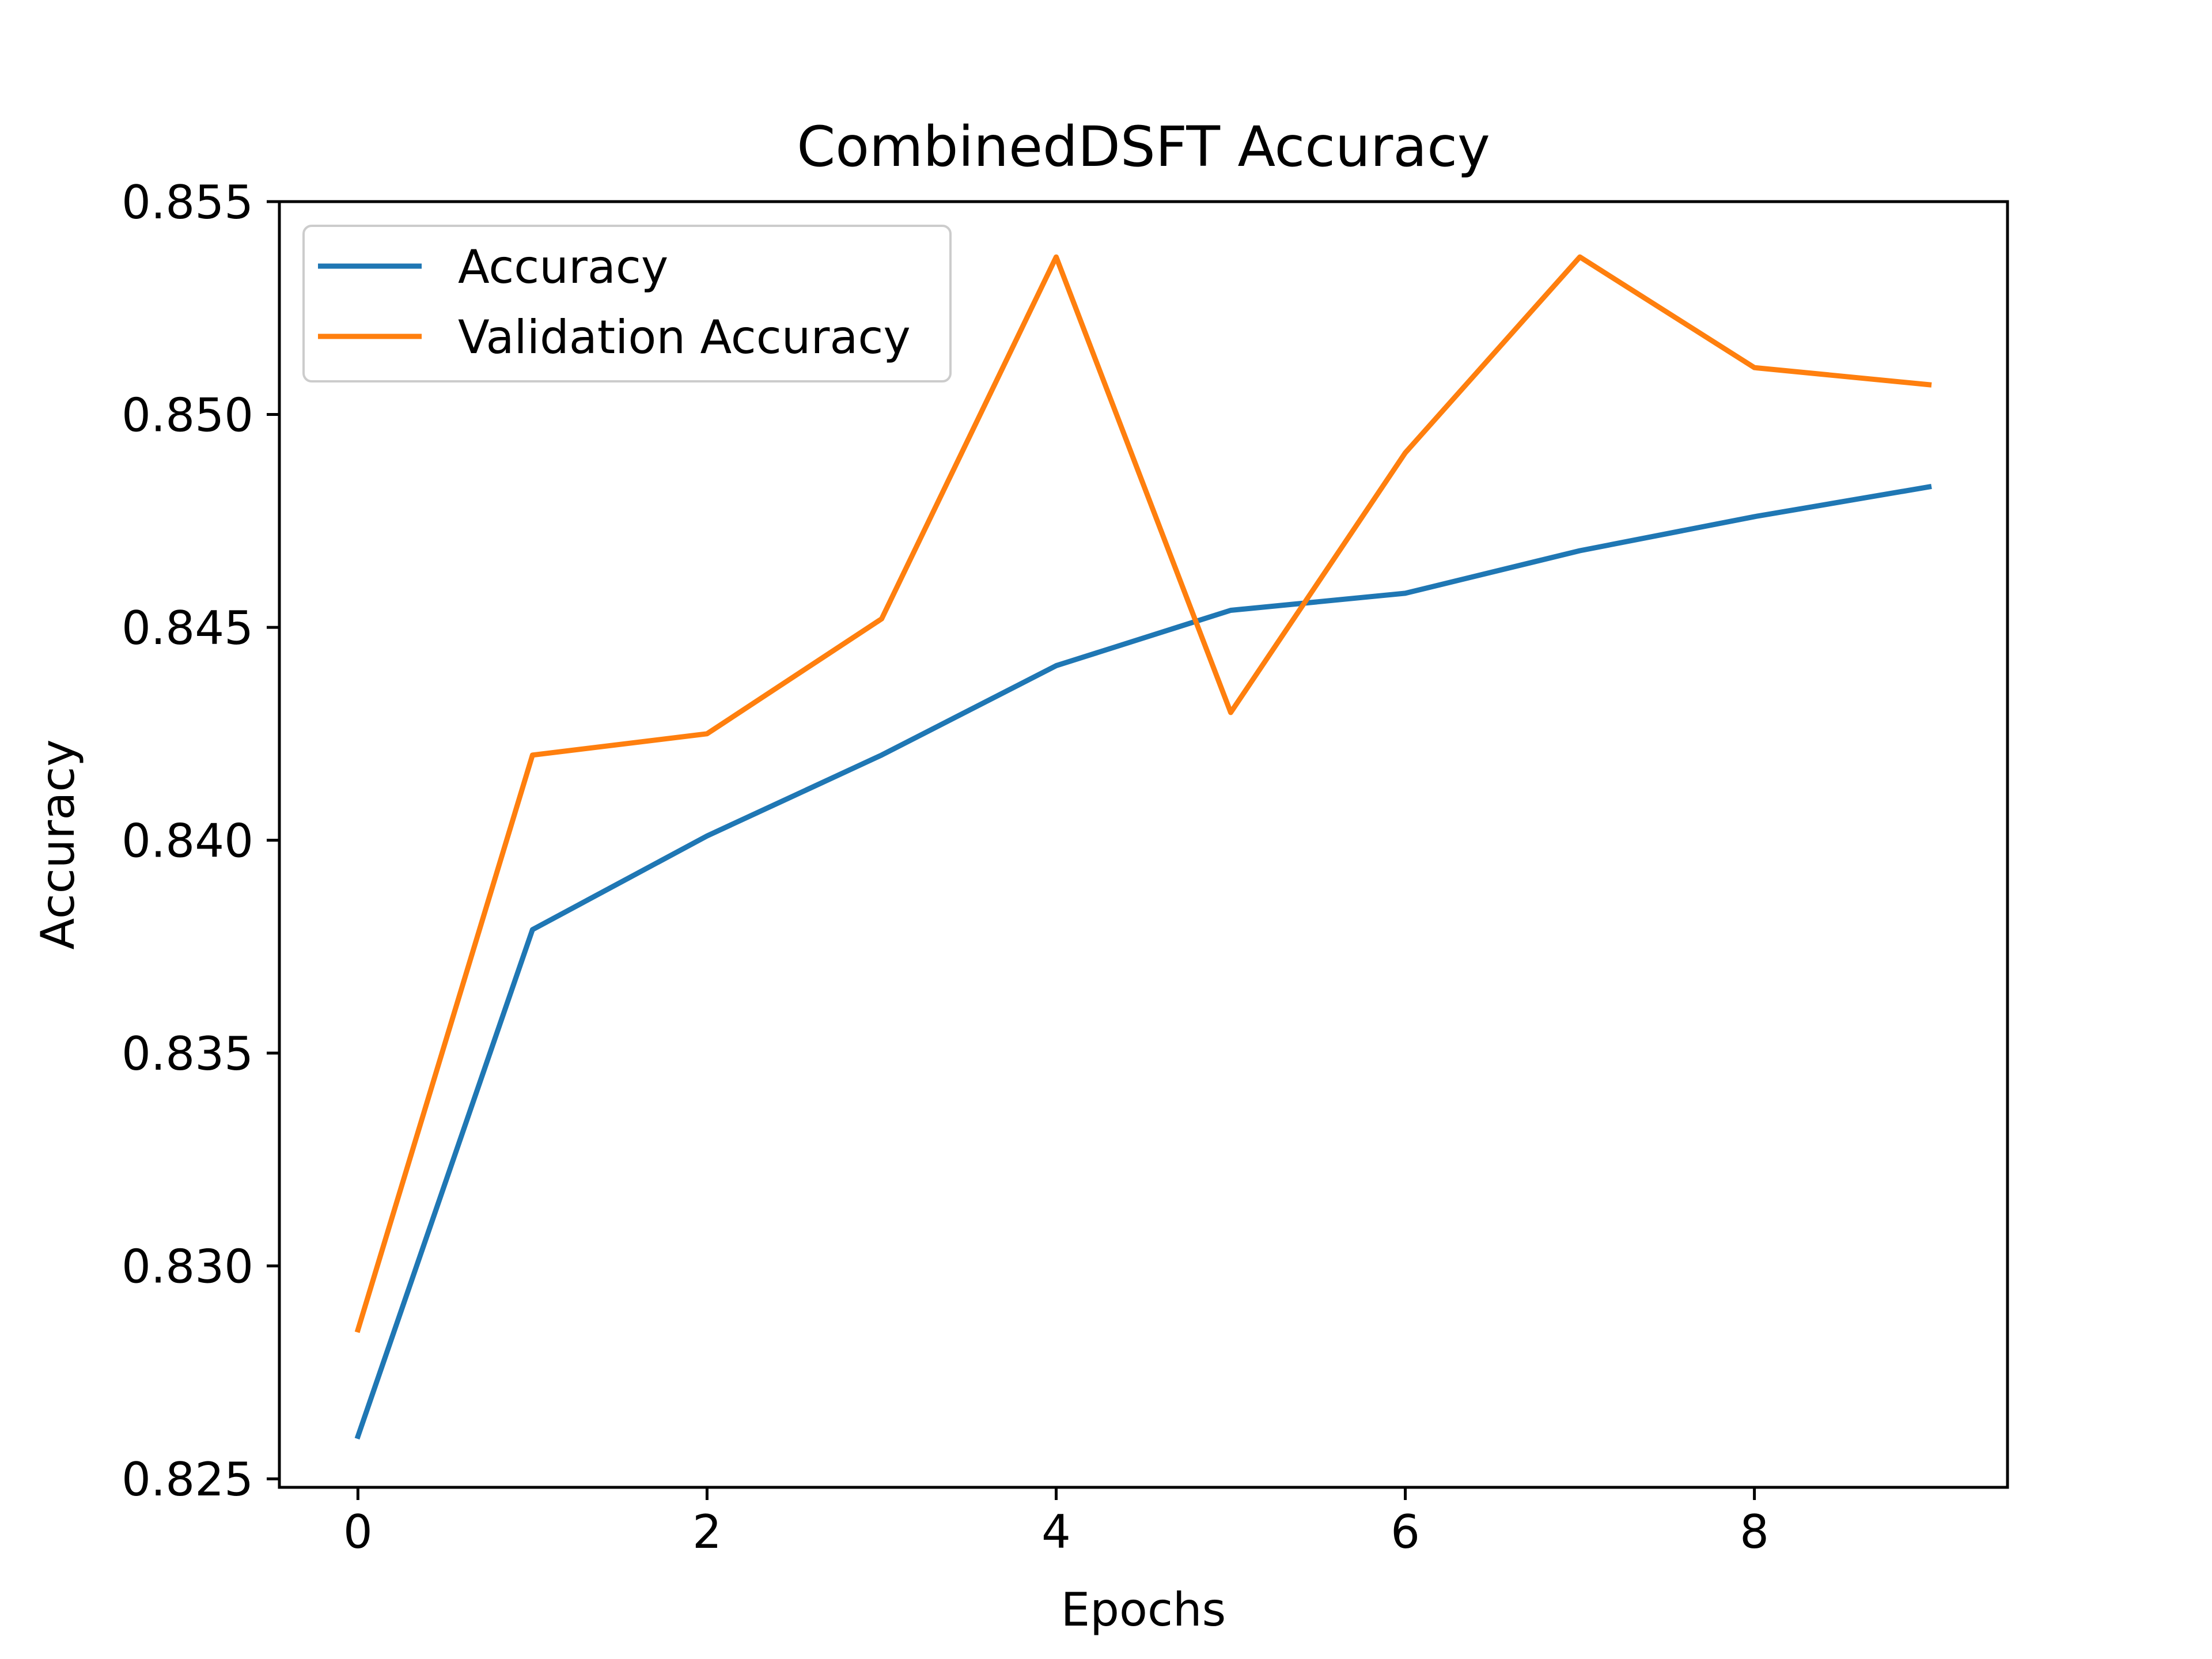 This screenshot has width=2212, height=1659. I want to click on y-tick-label: 0.855, so click(187, 202).